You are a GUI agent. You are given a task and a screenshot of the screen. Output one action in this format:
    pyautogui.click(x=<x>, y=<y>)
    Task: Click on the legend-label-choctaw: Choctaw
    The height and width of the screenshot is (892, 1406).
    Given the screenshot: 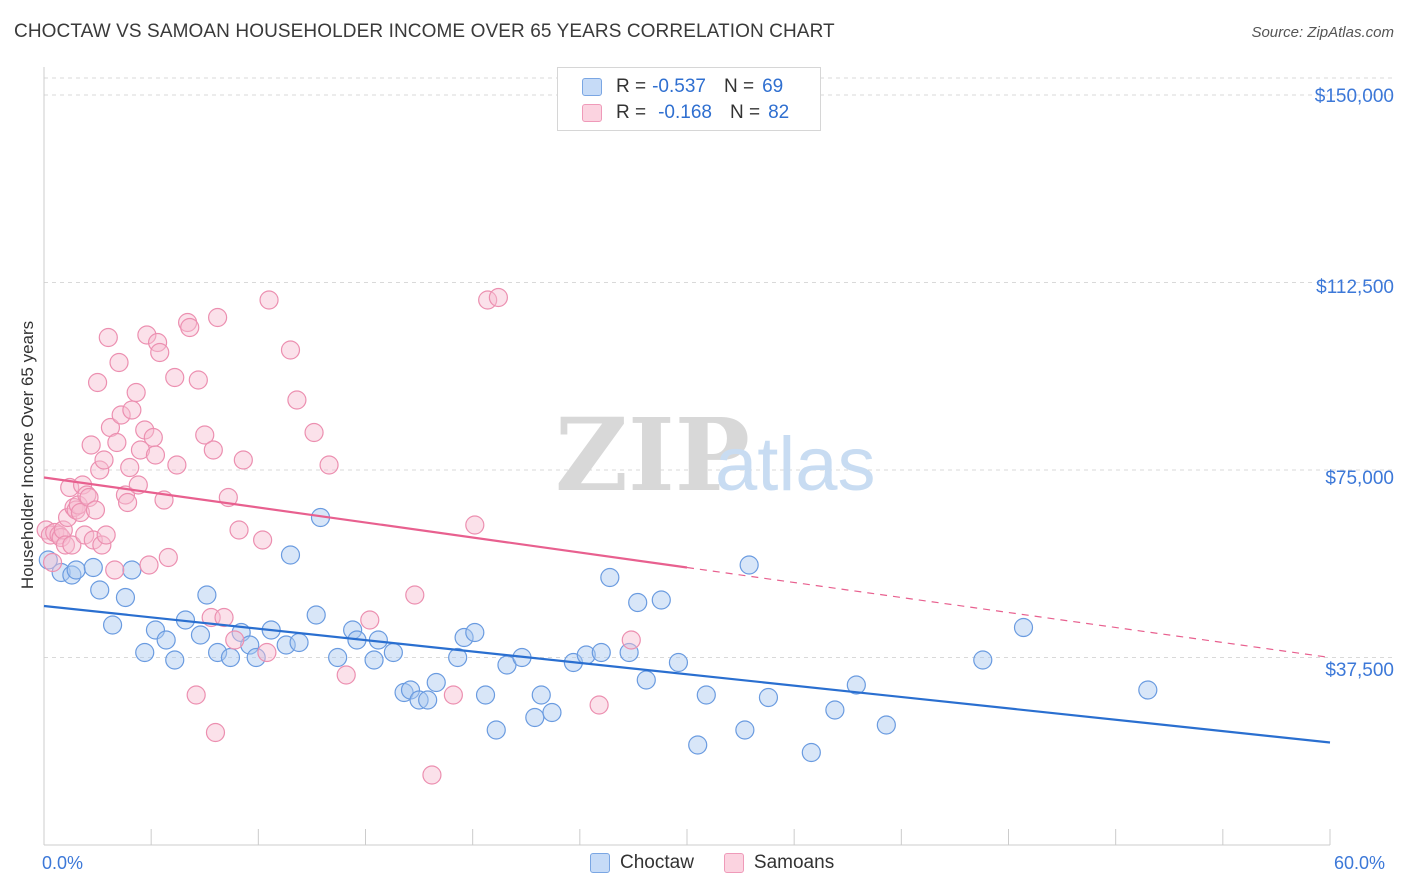 What is the action you would take?
    pyautogui.click(x=657, y=862)
    